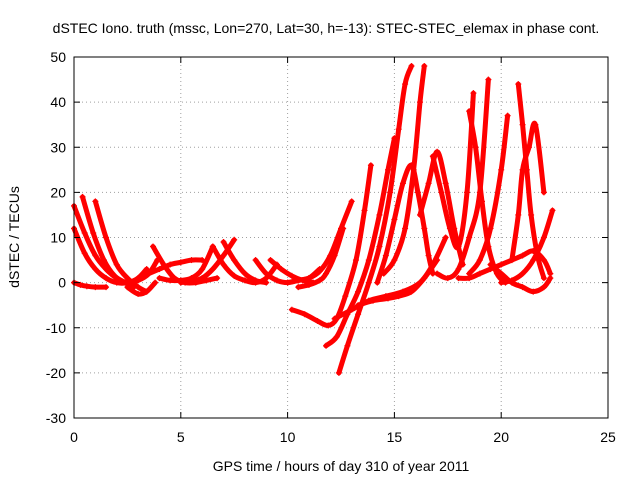 This screenshot has height=480, width=640. What do you see at coordinates (58, 102) in the screenshot?
I see `y-tick-label: 40` at bounding box center [58, 102].